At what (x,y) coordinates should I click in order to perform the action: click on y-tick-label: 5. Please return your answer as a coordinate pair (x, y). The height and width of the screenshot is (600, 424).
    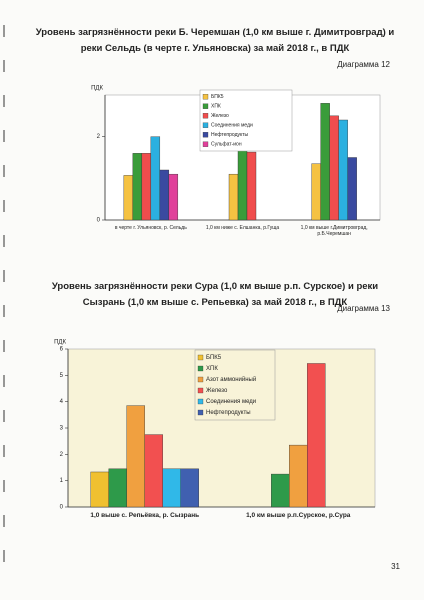
    Looking at the image, I should click on (62, 376).